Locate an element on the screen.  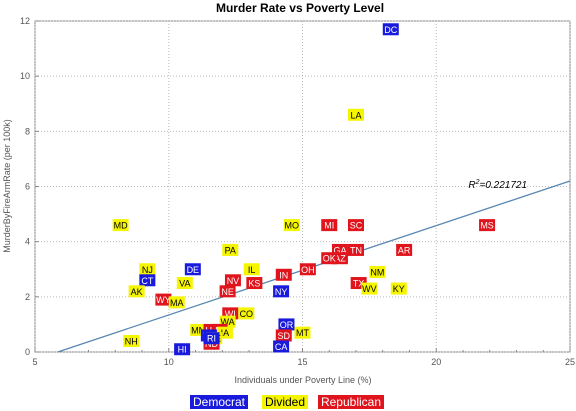
data-point-oh: OH is located at coordinates (307, 269).